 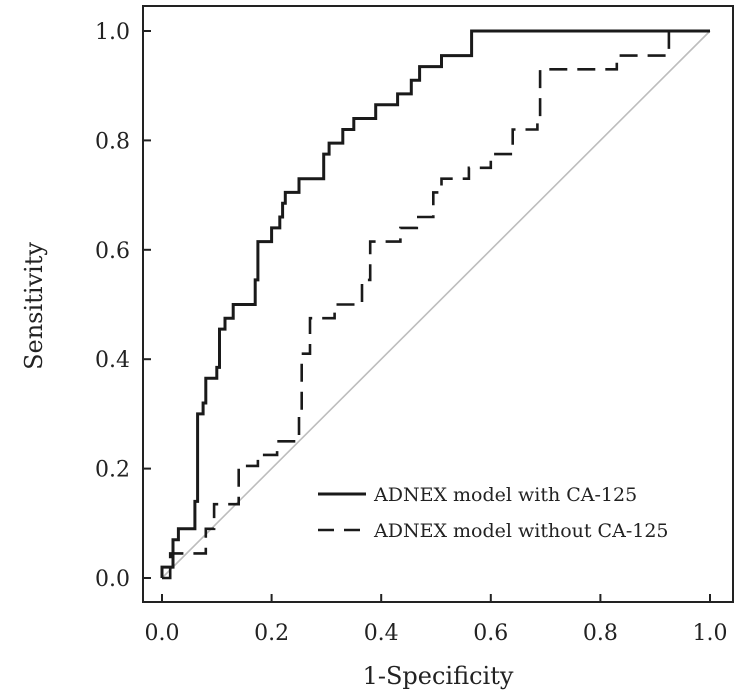 I want to click on x-axis-title: 1-Specificity, so click(x=438, y=676).